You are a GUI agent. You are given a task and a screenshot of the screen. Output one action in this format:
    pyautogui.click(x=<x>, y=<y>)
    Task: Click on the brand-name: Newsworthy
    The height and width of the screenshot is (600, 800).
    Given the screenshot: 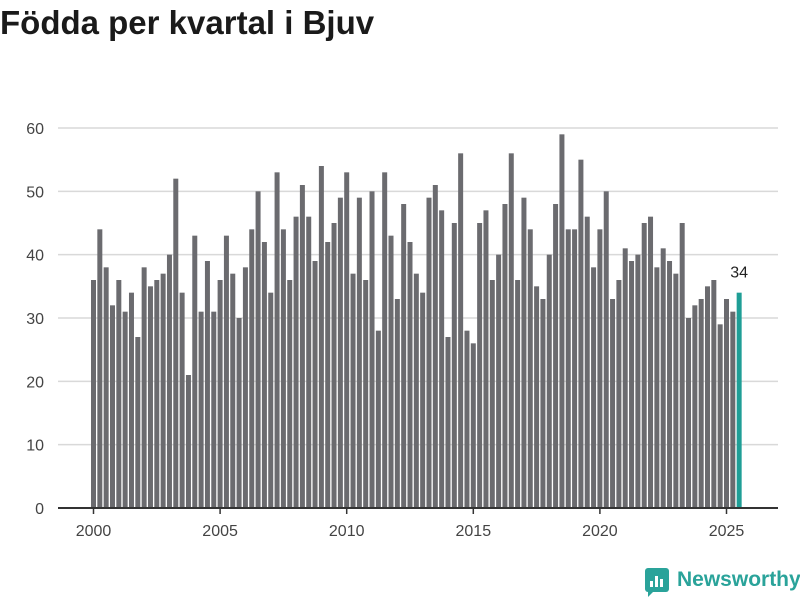 What is the action you would take?
    pyautogui.click(x=738, y=579)
    